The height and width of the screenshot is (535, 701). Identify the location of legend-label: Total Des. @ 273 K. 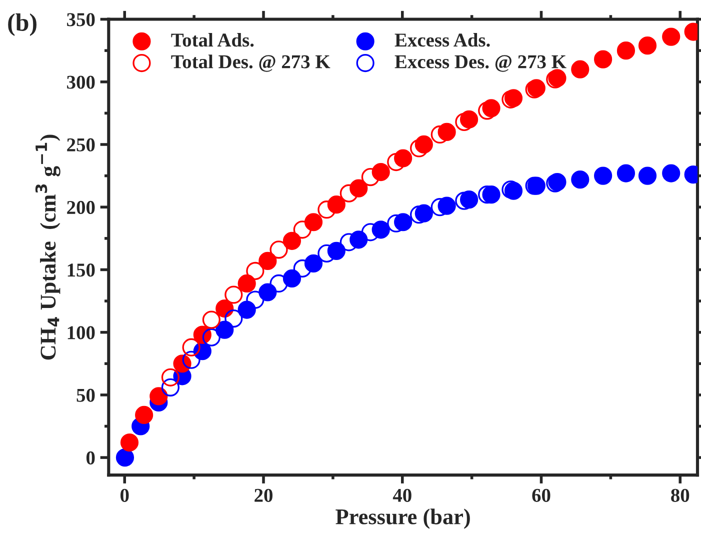
(250, 63).